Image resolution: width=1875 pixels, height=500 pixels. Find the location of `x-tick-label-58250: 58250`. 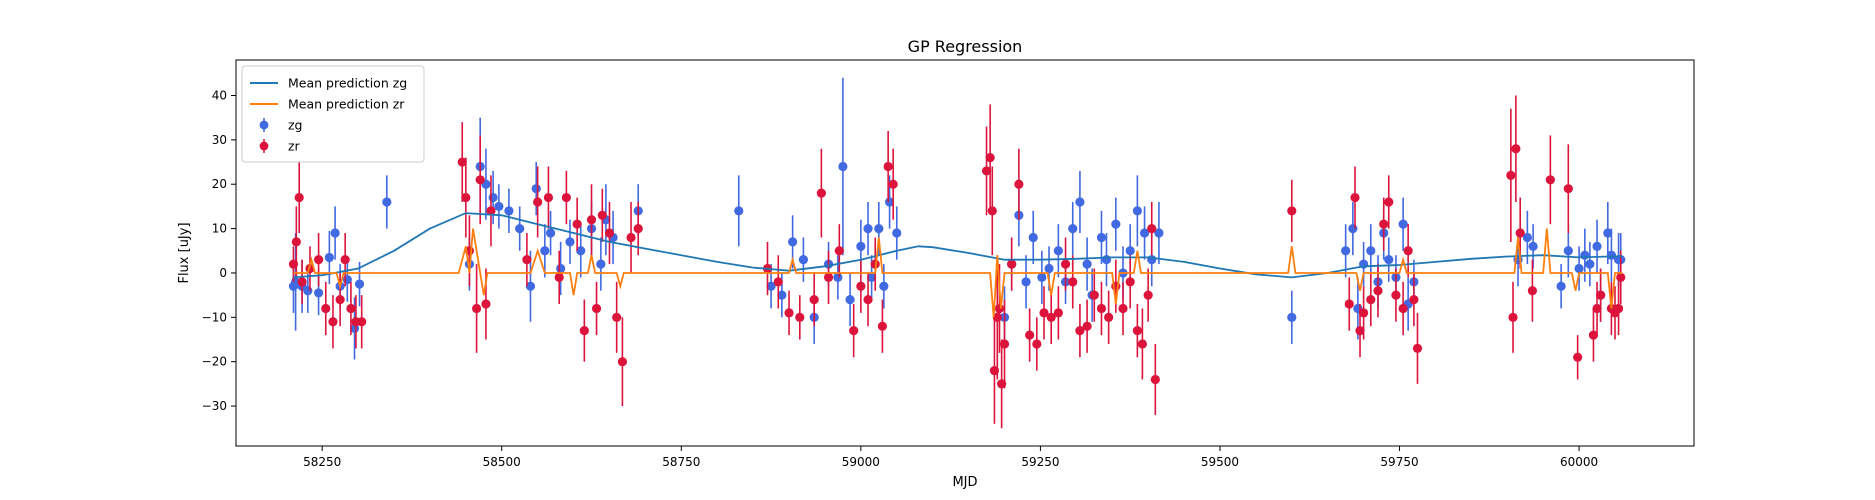

x-tick-label-58250: 58250 is located at coordinates (322, 462).